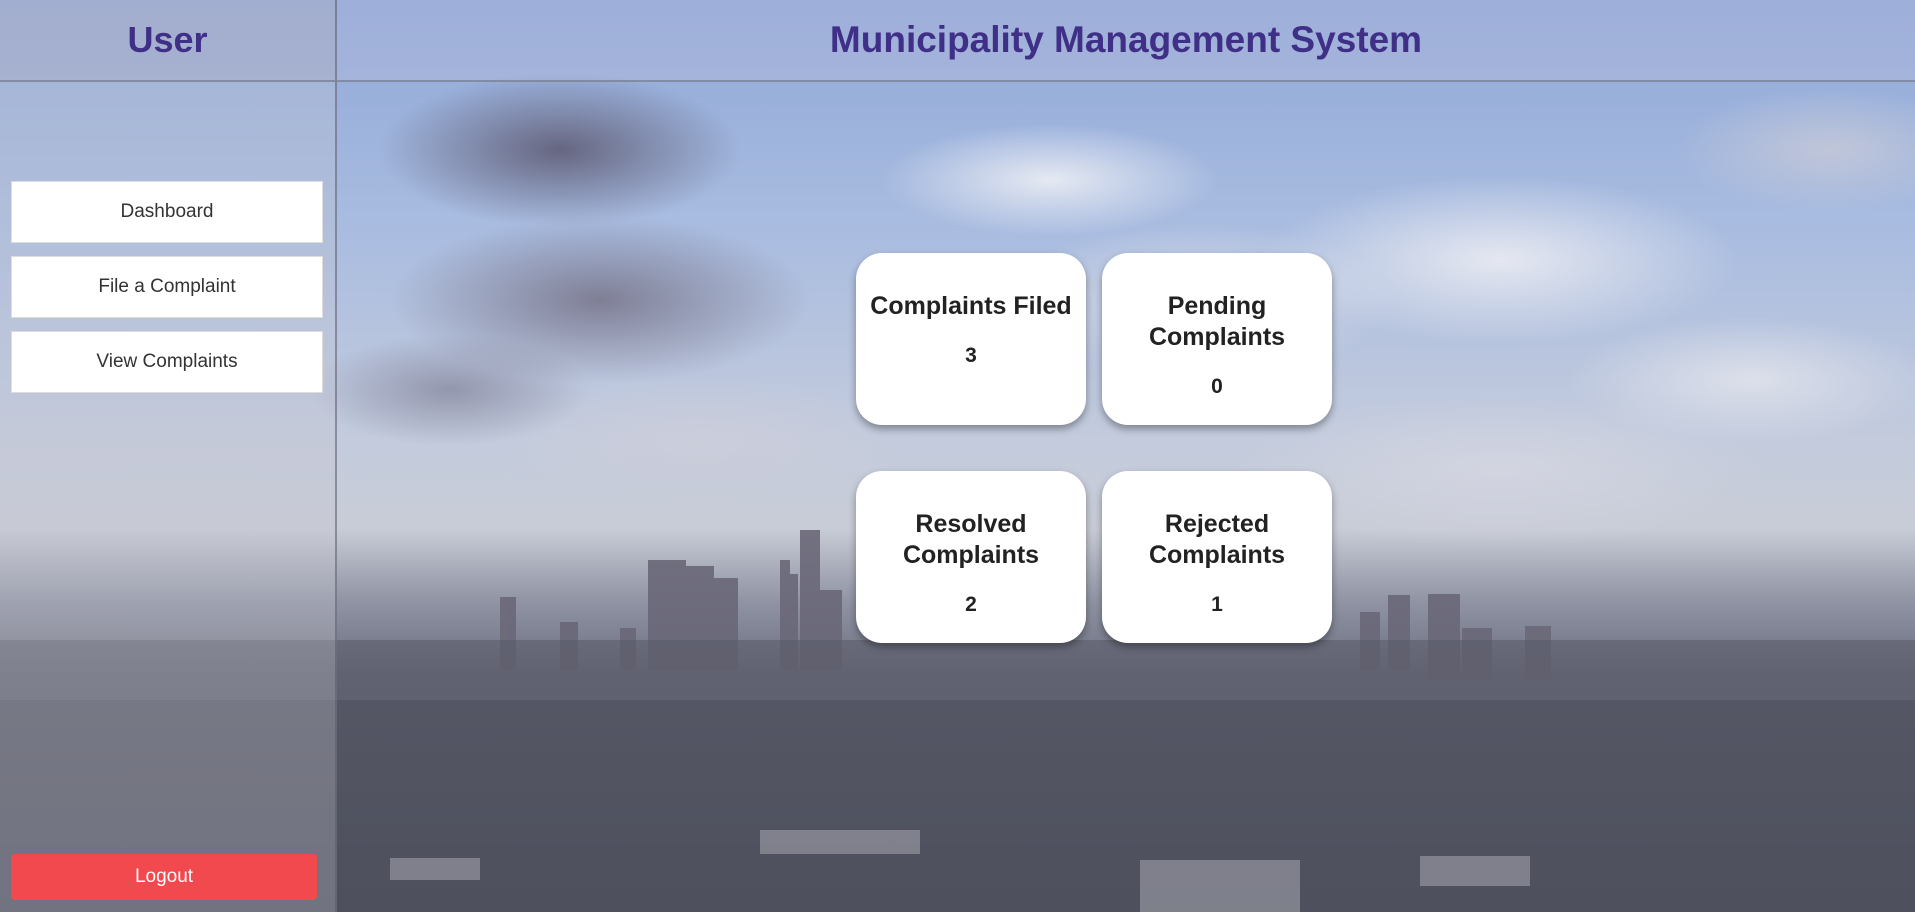  Describe the element at coordinates (167, 212) in the screenshot. I see `sidebar-item-dashboard: Dashboard` at that location.